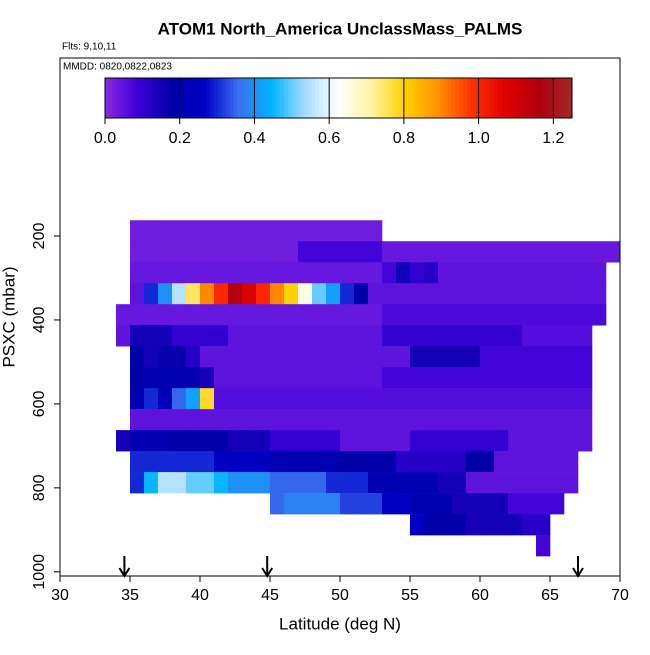 Image resolution: width=650 pixels, height=655 pixels. What do you see at coordinates (338, 98) in the screenshot?
I see `colorbar-frame` at bounding box center [338, 98].